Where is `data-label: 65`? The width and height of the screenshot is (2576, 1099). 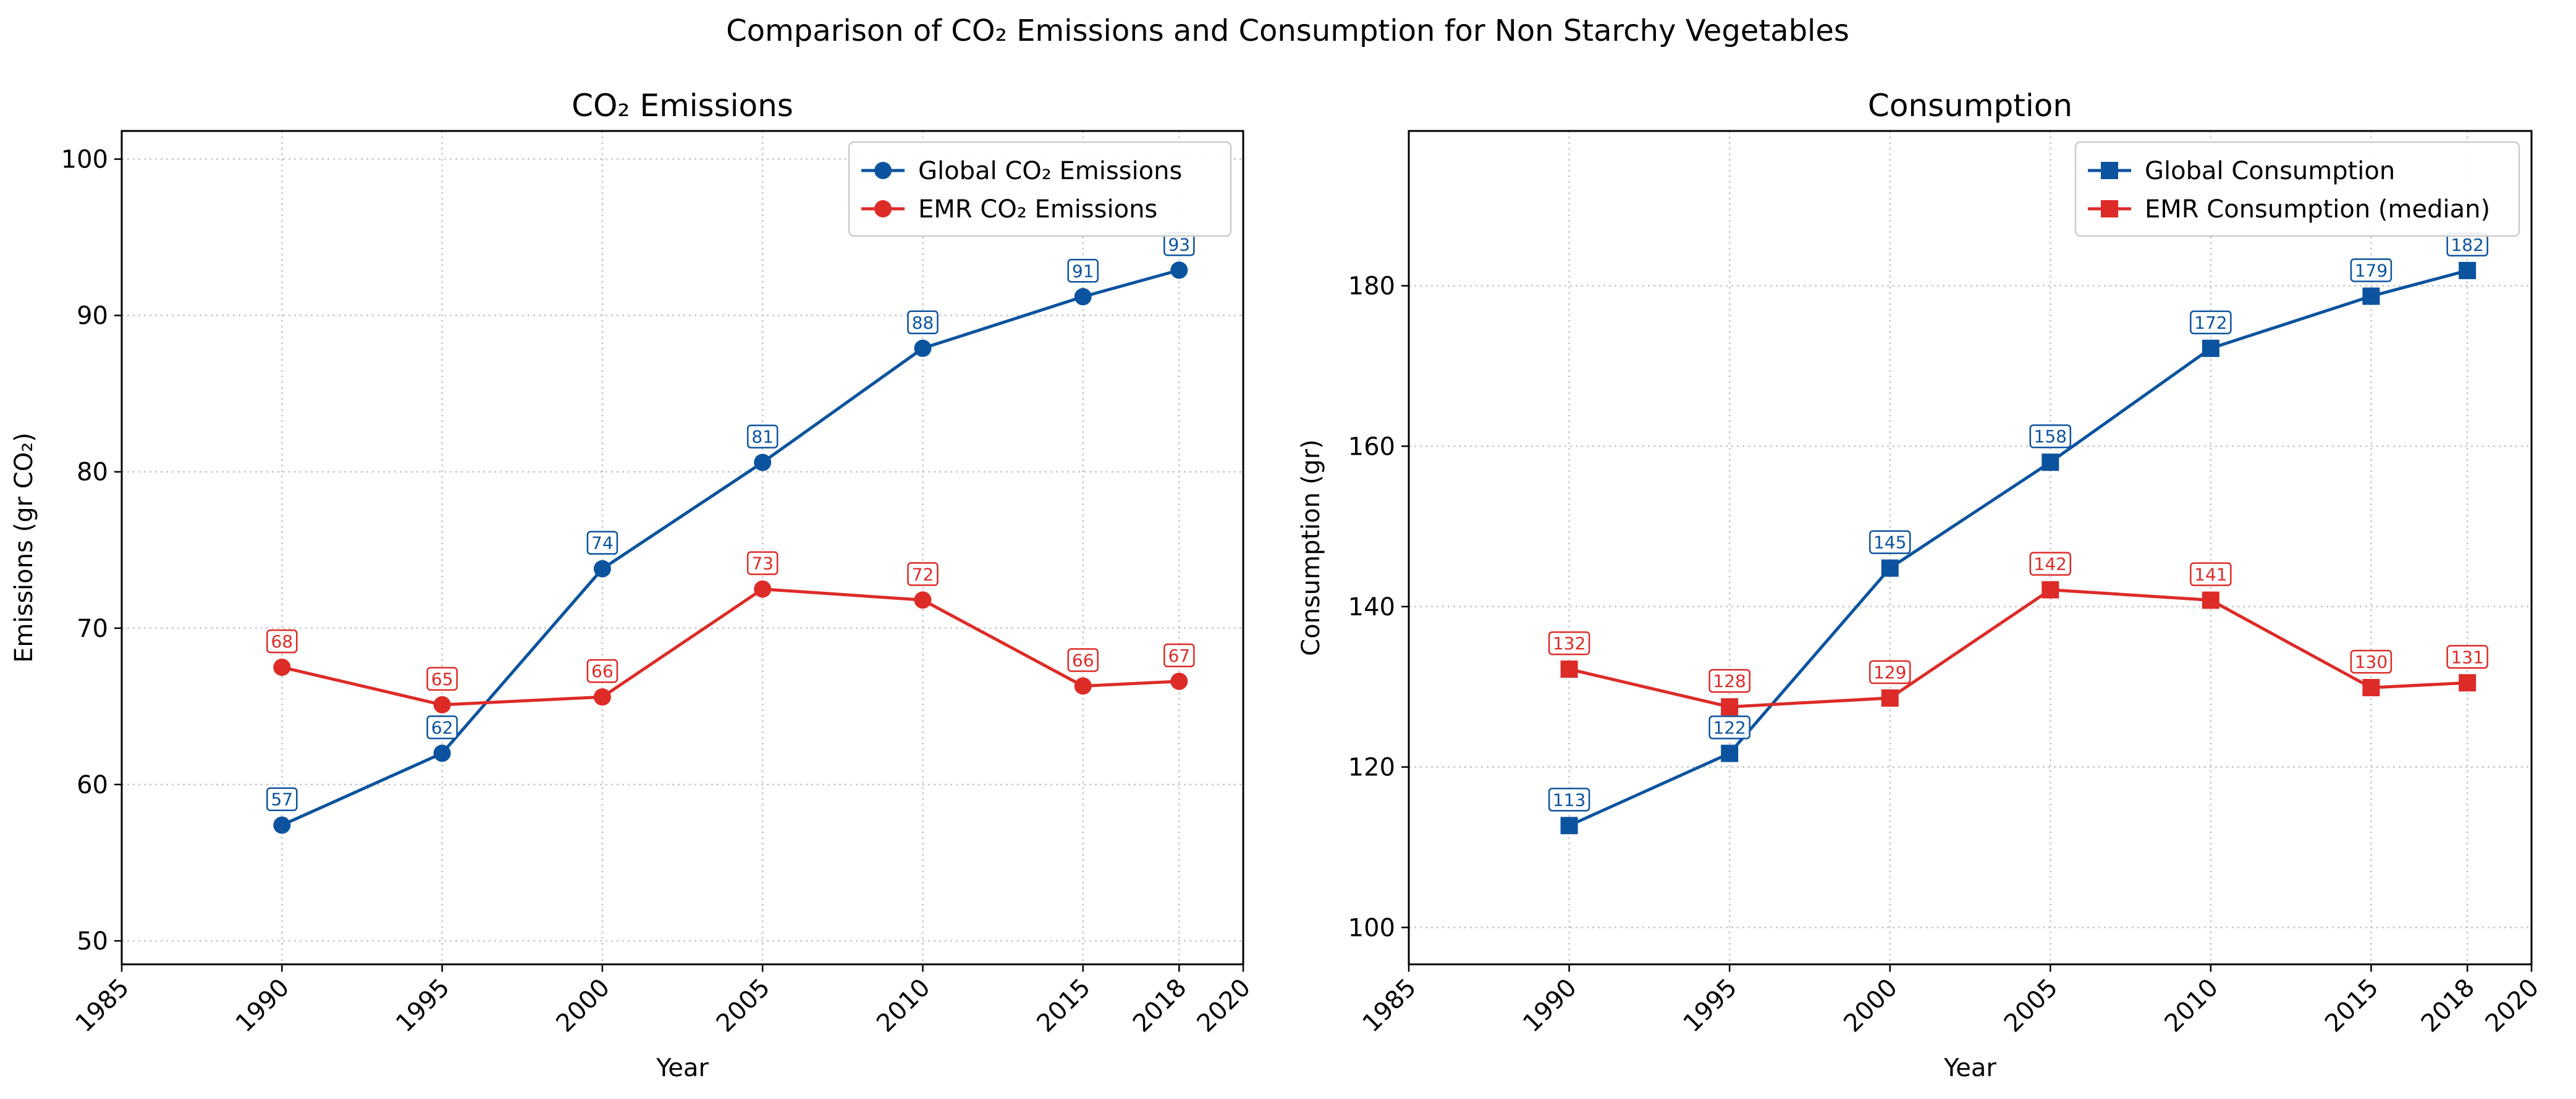
data-label: 65 is located at coordinates (442, 679).